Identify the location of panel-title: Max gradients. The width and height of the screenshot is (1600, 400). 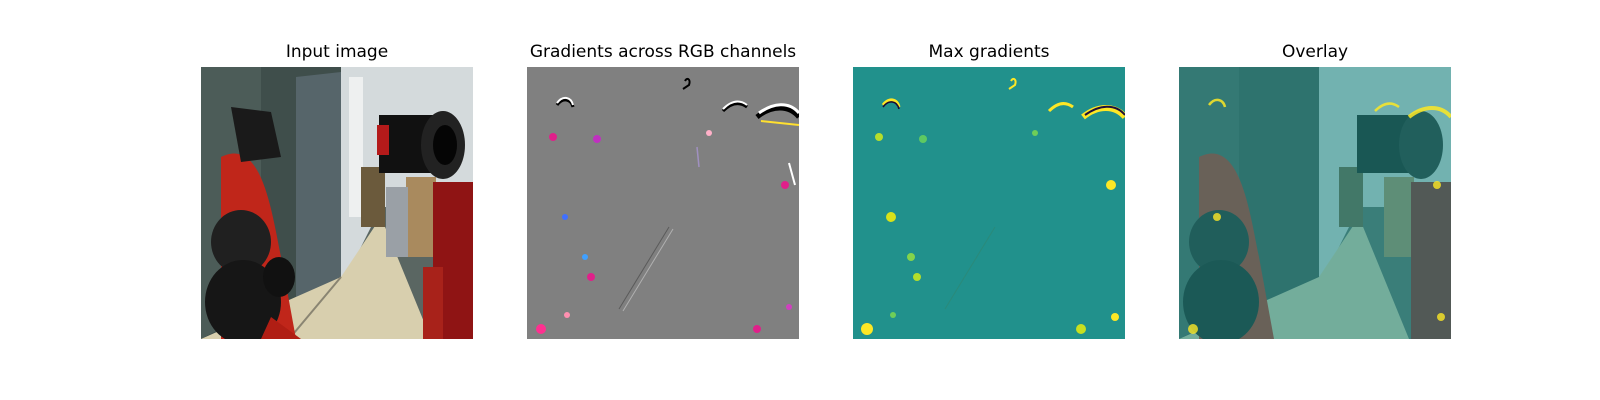
(989, 52).